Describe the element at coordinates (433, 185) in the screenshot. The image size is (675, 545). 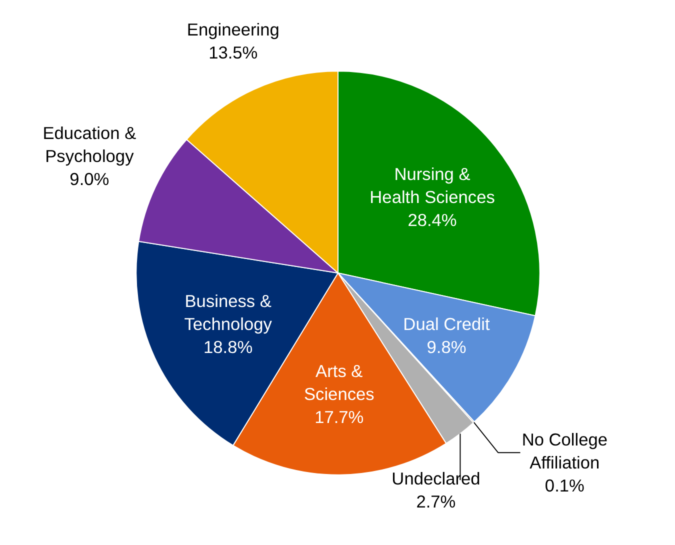
I see `slice-label: Nursing & Health Sciences` at that location.